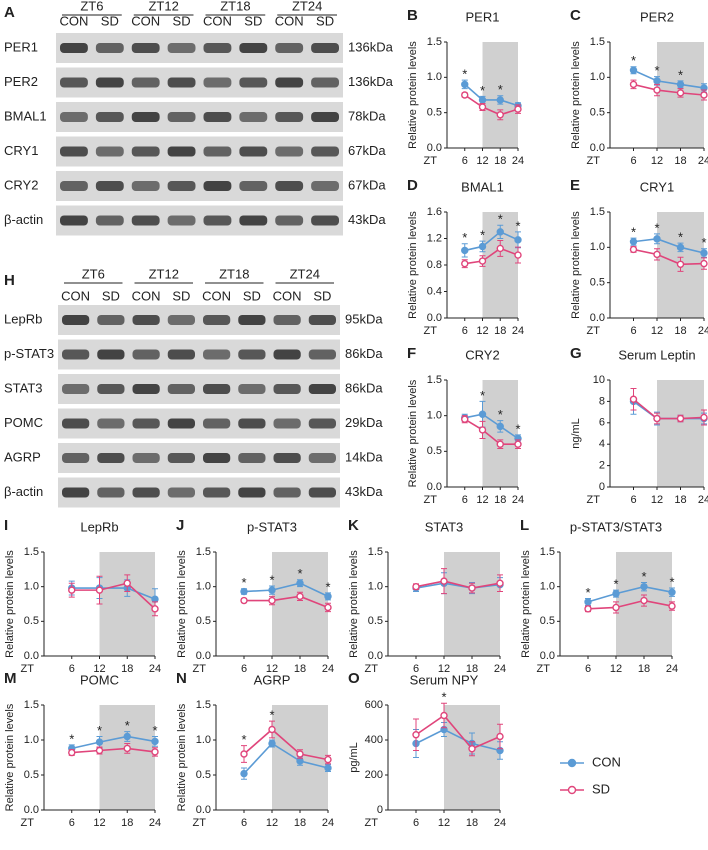 The height and width of the screenshot is (850, 708). I want to click on chart-title: Serum Leptin, so click(656, 354).